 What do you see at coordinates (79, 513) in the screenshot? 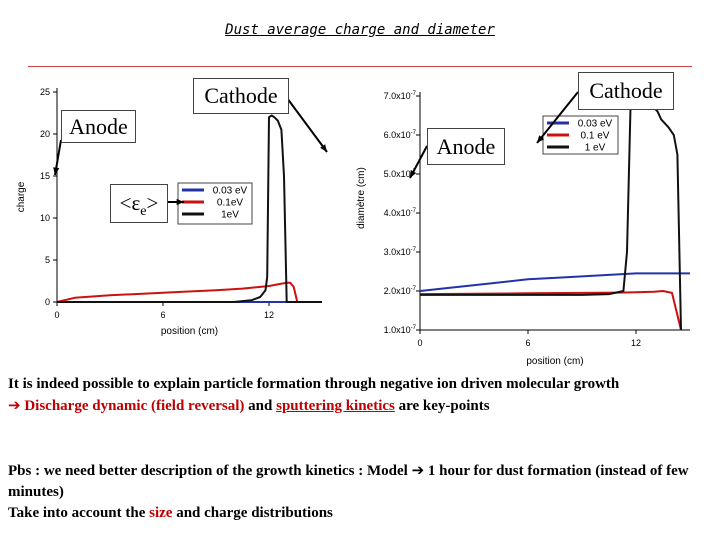
I see `take-text-a: Take into account the` at bounding box center [79, 513].